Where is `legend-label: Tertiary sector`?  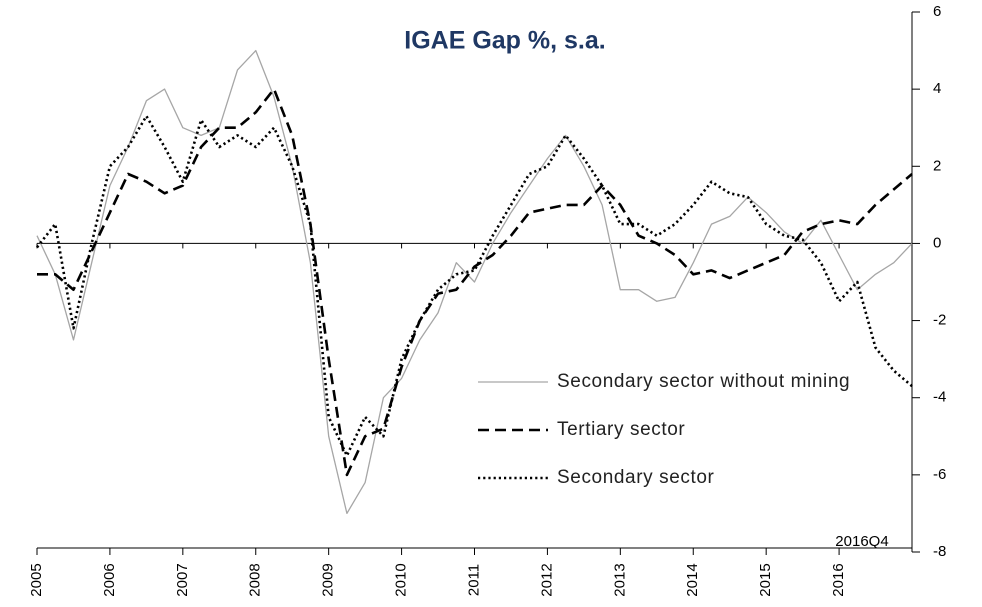 legend-label: Tertiary sector is located at coordinates (621, 429).